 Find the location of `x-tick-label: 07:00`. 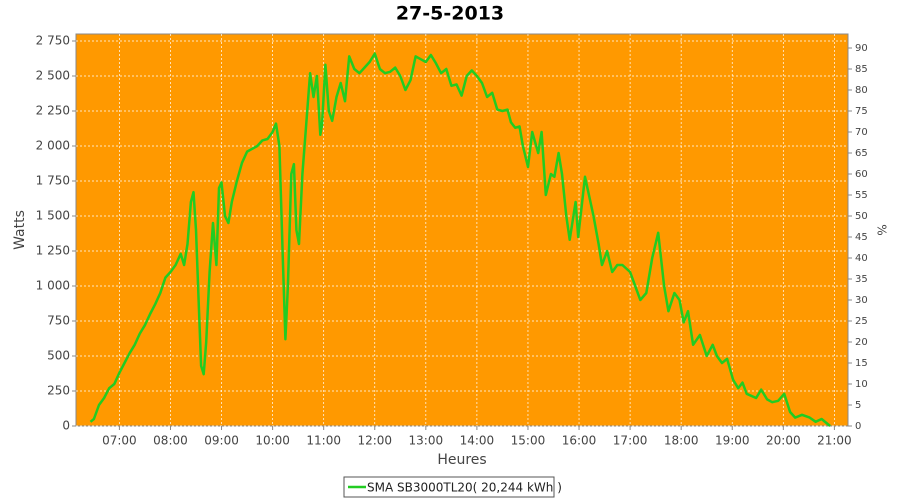

x-tick-label: 07:00 is located at coordinates (119, 441).